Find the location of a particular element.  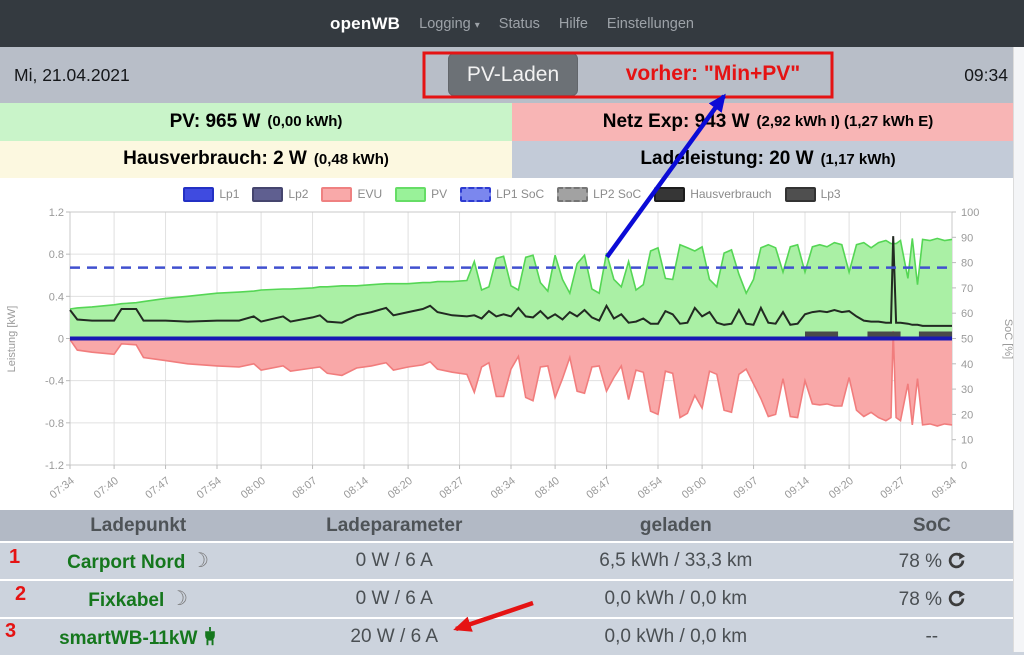

svg-text: 80 is located at coordinates (967, 264).